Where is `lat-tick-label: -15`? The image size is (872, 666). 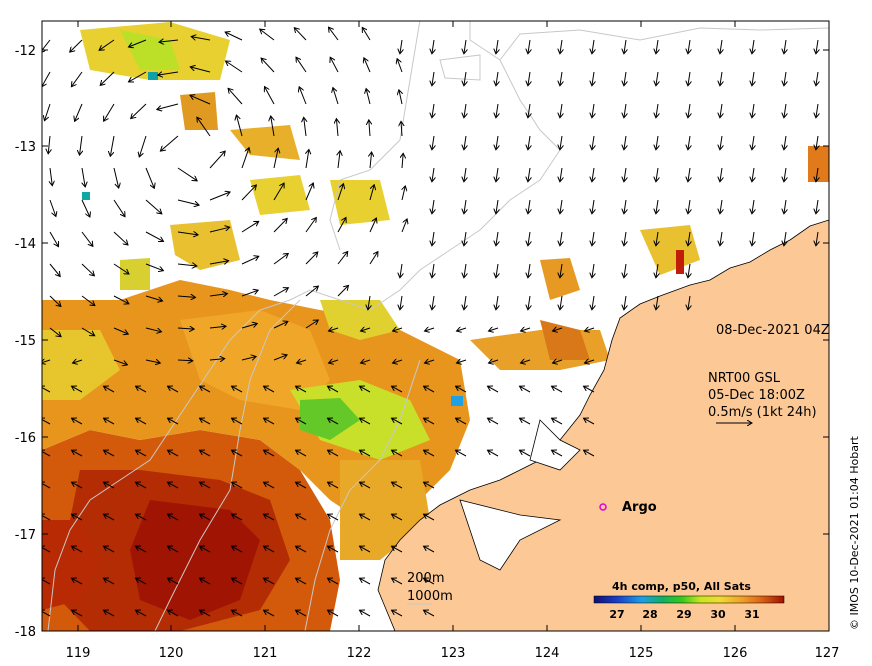
lat-tick-label: -15 is located at coordinates (25, 341).